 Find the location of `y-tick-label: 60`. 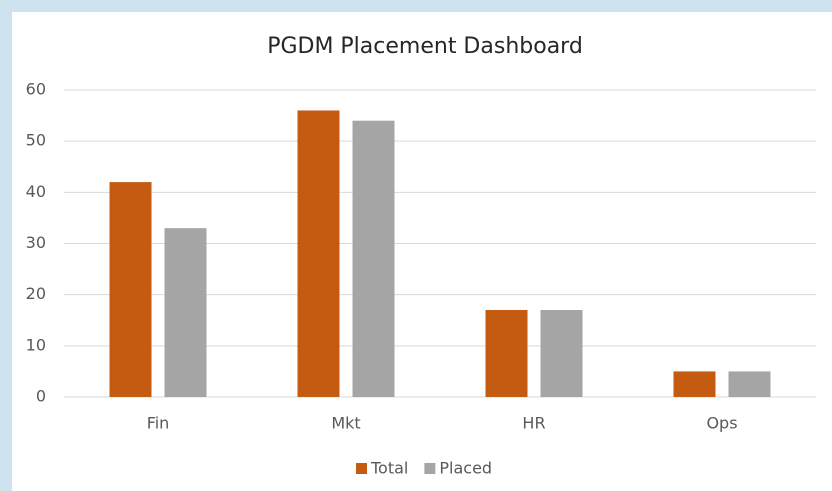

y-tick-label: 60 is located at coordinates (36, 89).